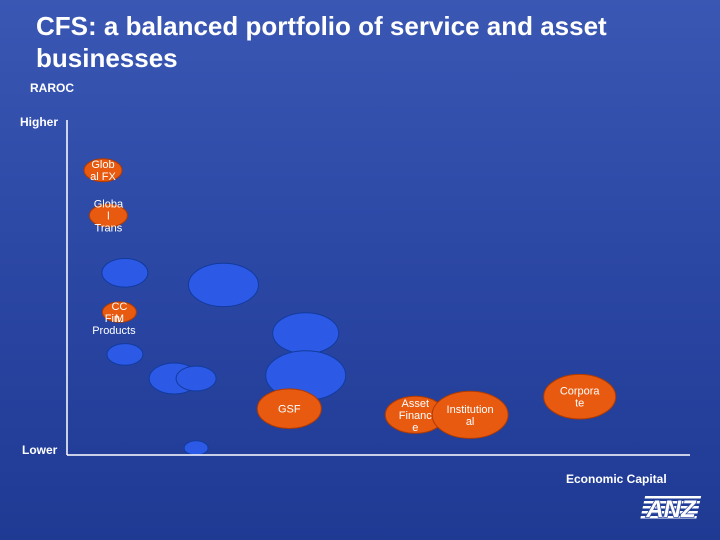  I want to click on bubble-label: Institution al, so click(470, 416).